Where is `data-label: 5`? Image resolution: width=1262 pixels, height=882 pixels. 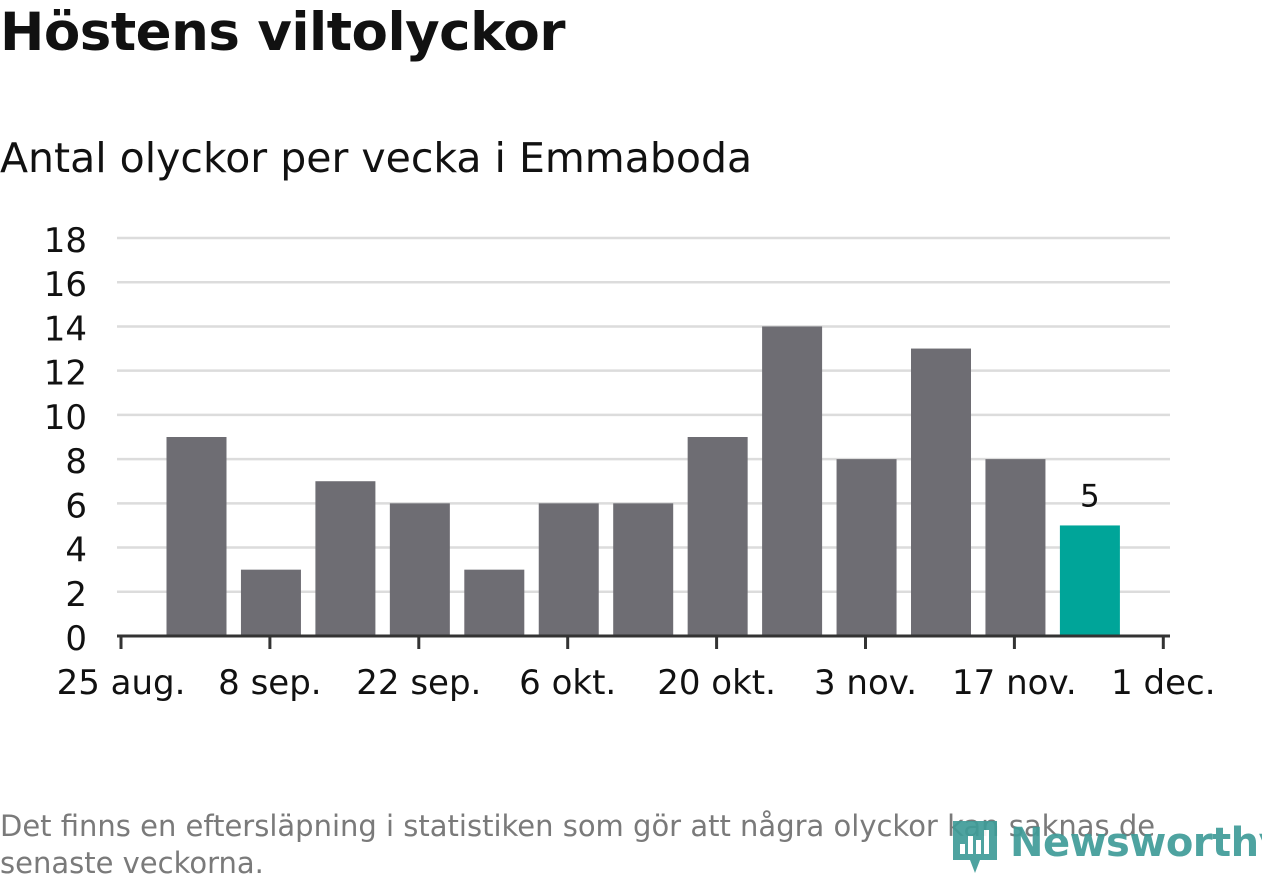 data-label: 5 is located at coordinates (1090, 496).